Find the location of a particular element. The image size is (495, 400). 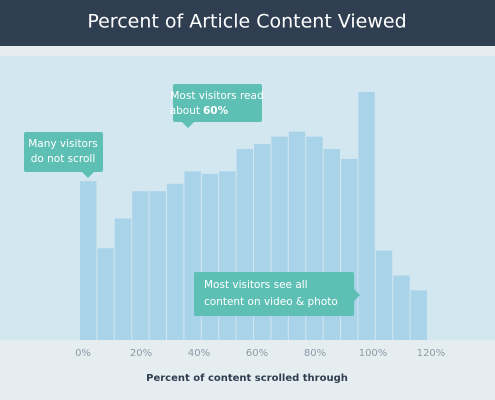

x-tick-label: 100% is located at coordinates (373, 353).